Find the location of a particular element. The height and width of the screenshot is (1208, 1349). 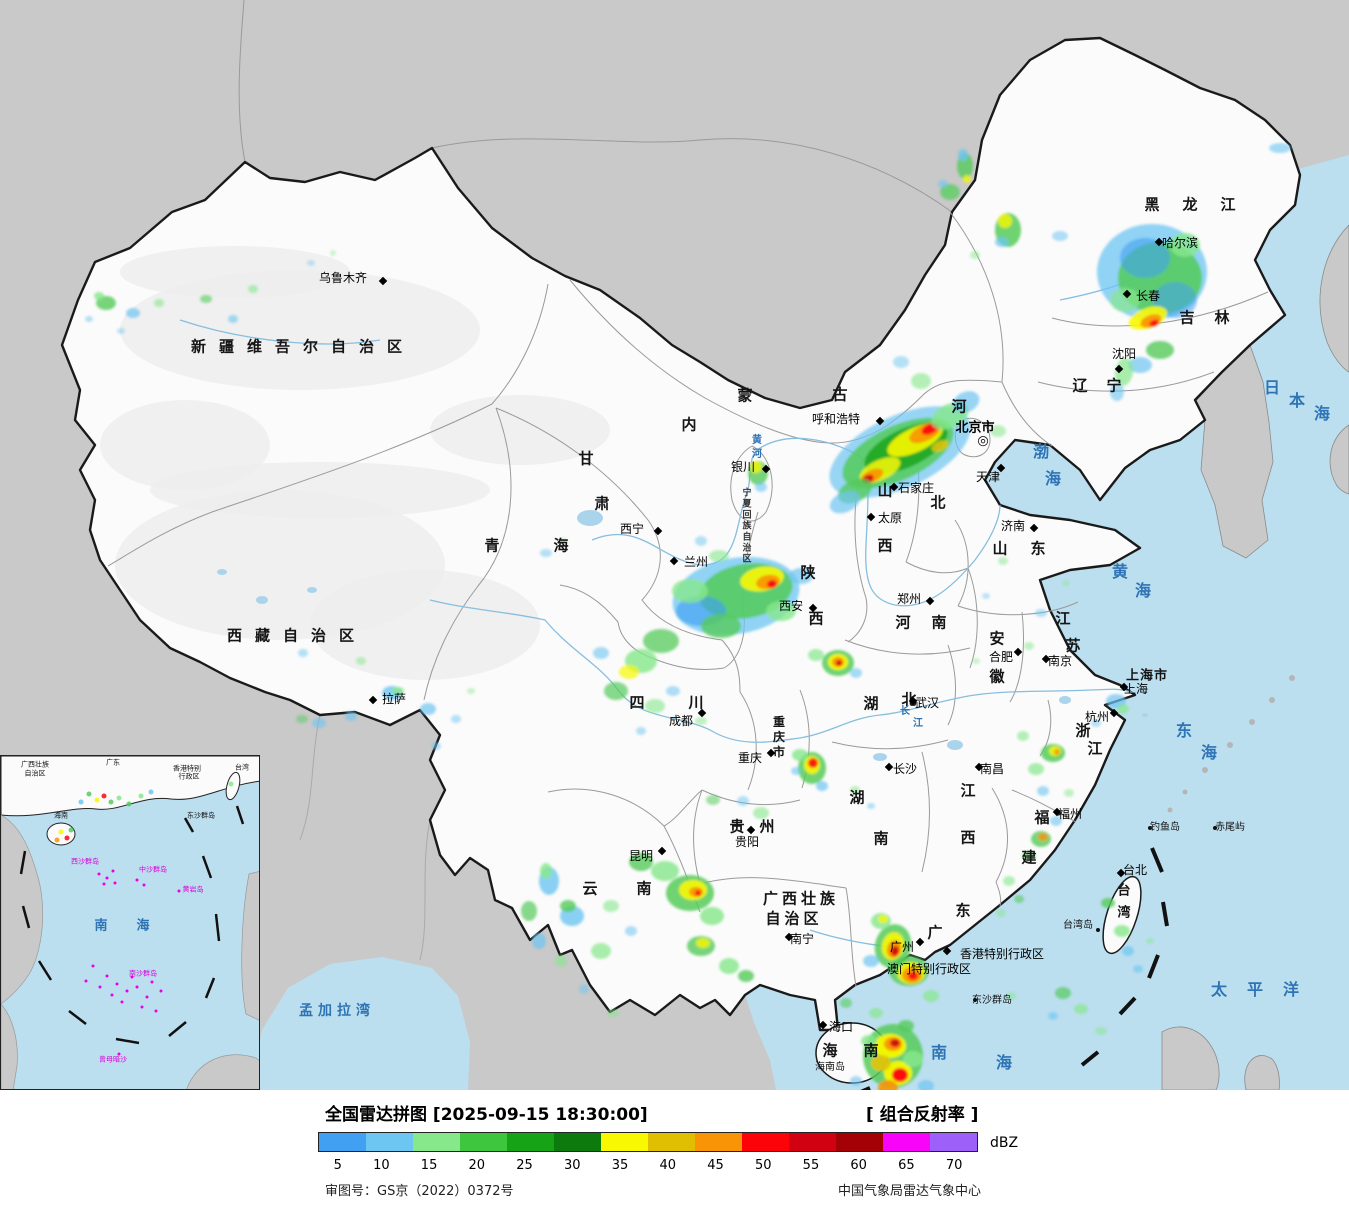

approval-number: 审图号：GS京（2022）0372号 is located at coordinates (419, 1191).